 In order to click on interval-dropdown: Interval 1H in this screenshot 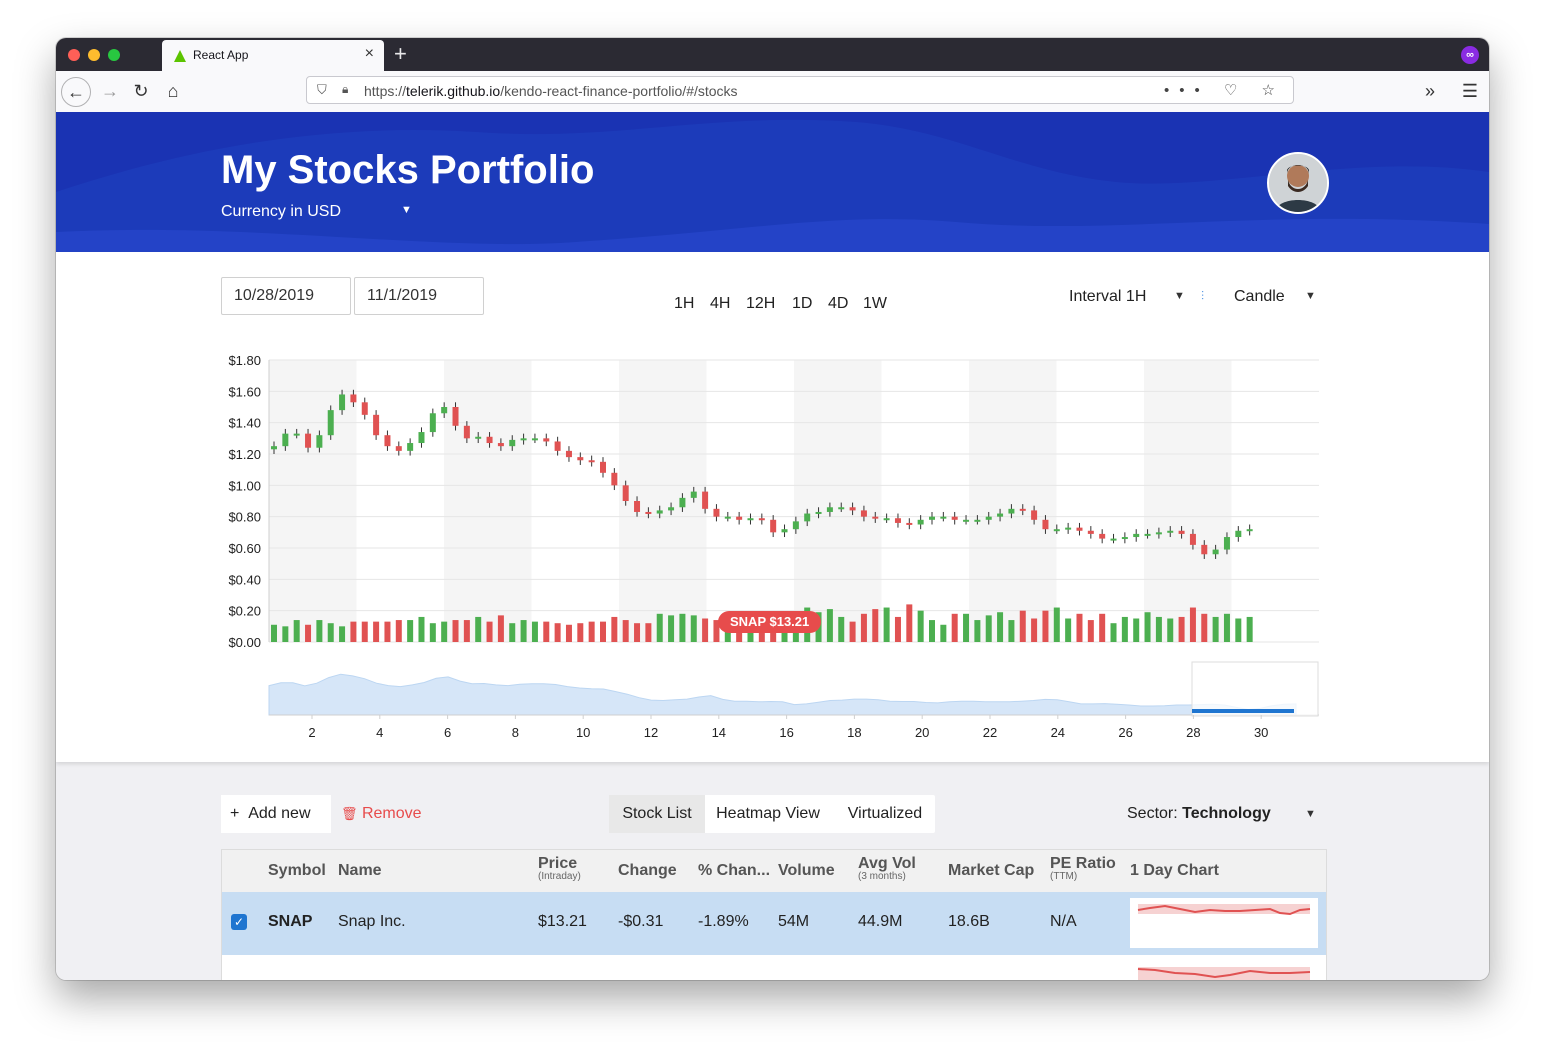, I will do `click(1108, 296)`.